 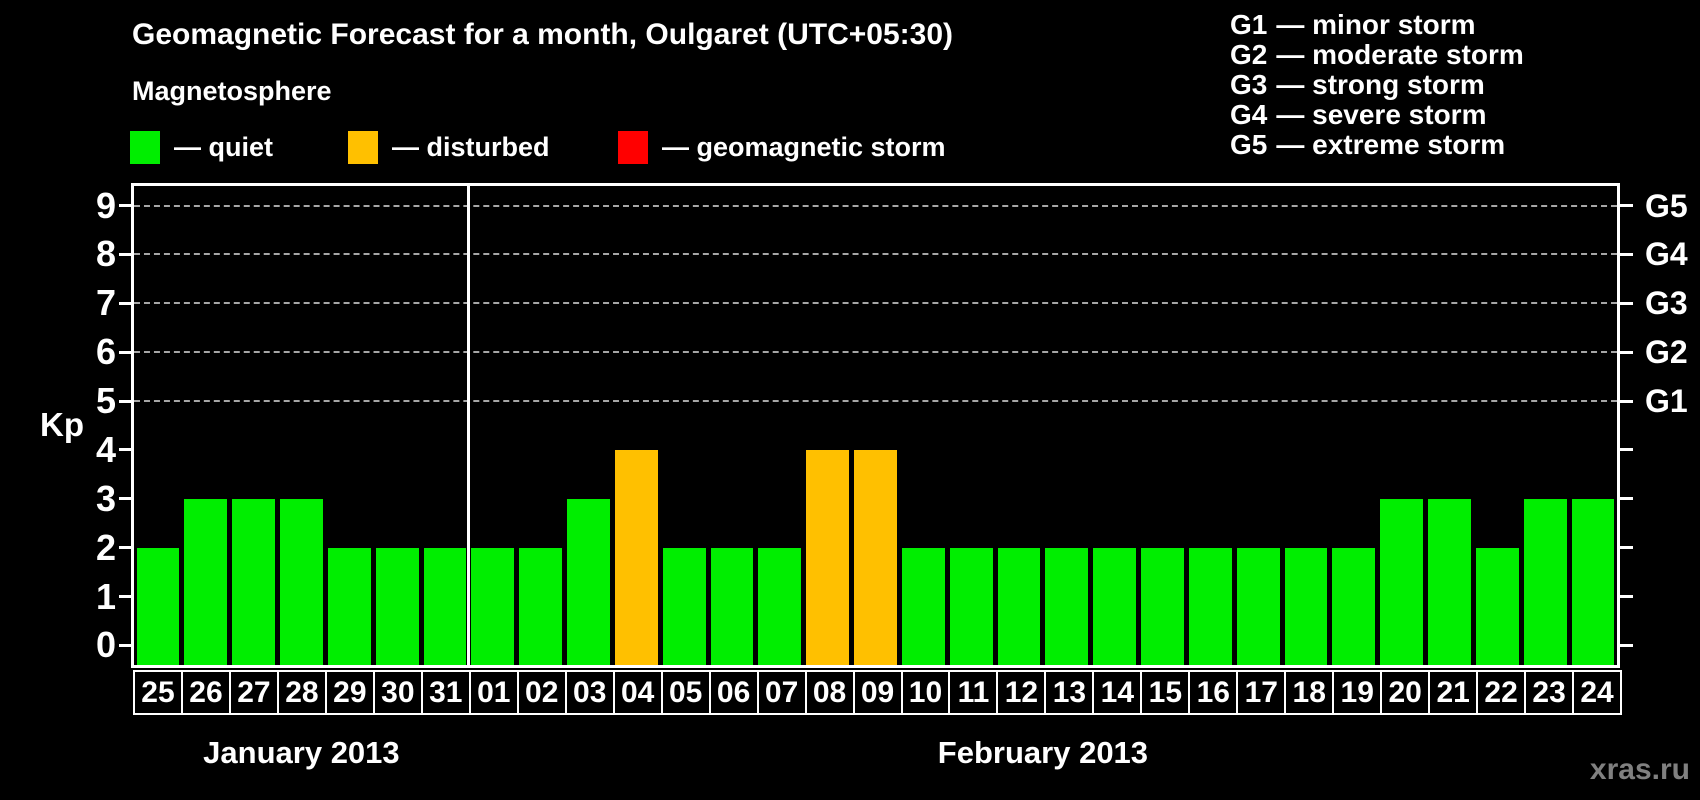 What do you see at coordinates (1043, 752) in the screenshot?
I see `month-label-february: February 2013` at bounding box center [1043, 752].